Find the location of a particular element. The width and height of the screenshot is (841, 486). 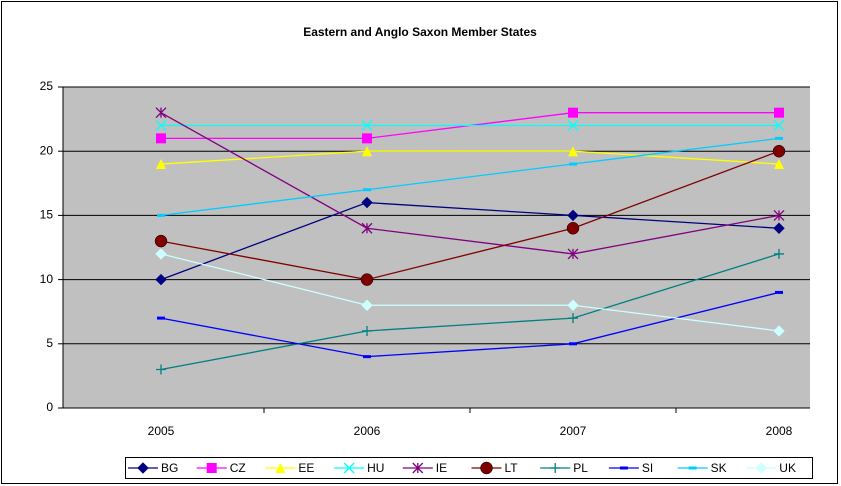

legend-label: HU is located at coordinates (375, 468).